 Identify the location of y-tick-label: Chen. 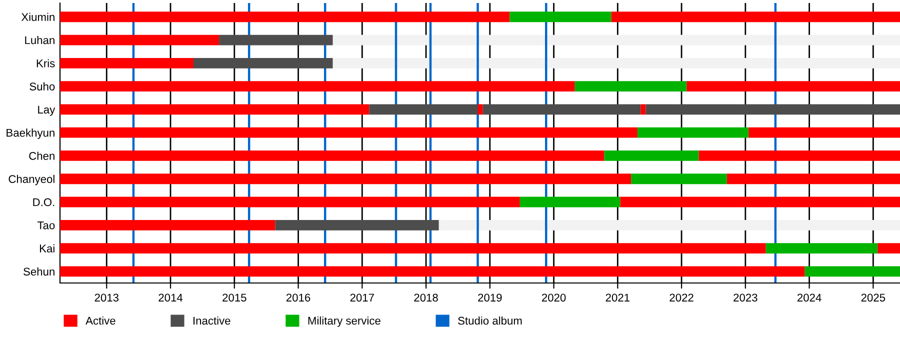
(41, 156).